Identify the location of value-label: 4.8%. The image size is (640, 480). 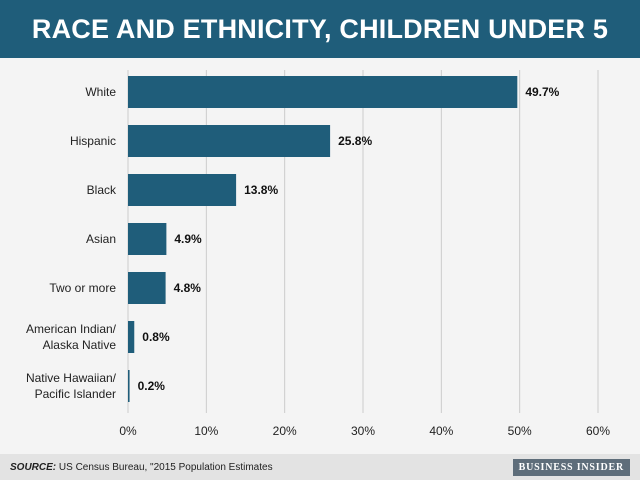
(188, 288).